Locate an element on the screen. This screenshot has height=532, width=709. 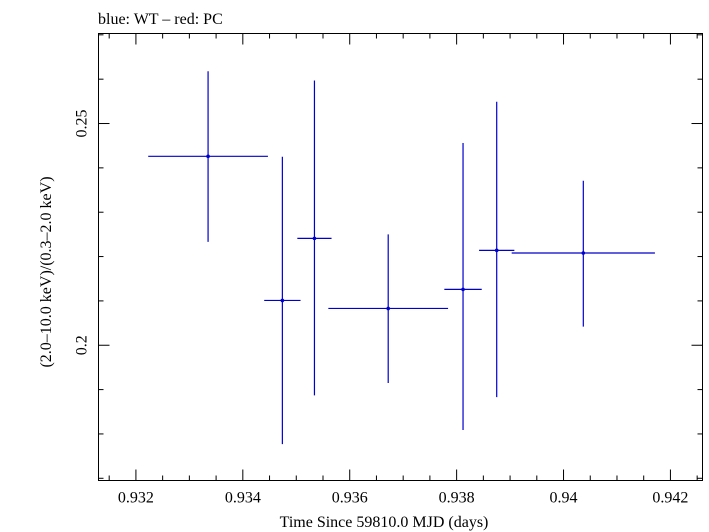
x-tick-label: 0.94 is located at coordinates (564, 498).